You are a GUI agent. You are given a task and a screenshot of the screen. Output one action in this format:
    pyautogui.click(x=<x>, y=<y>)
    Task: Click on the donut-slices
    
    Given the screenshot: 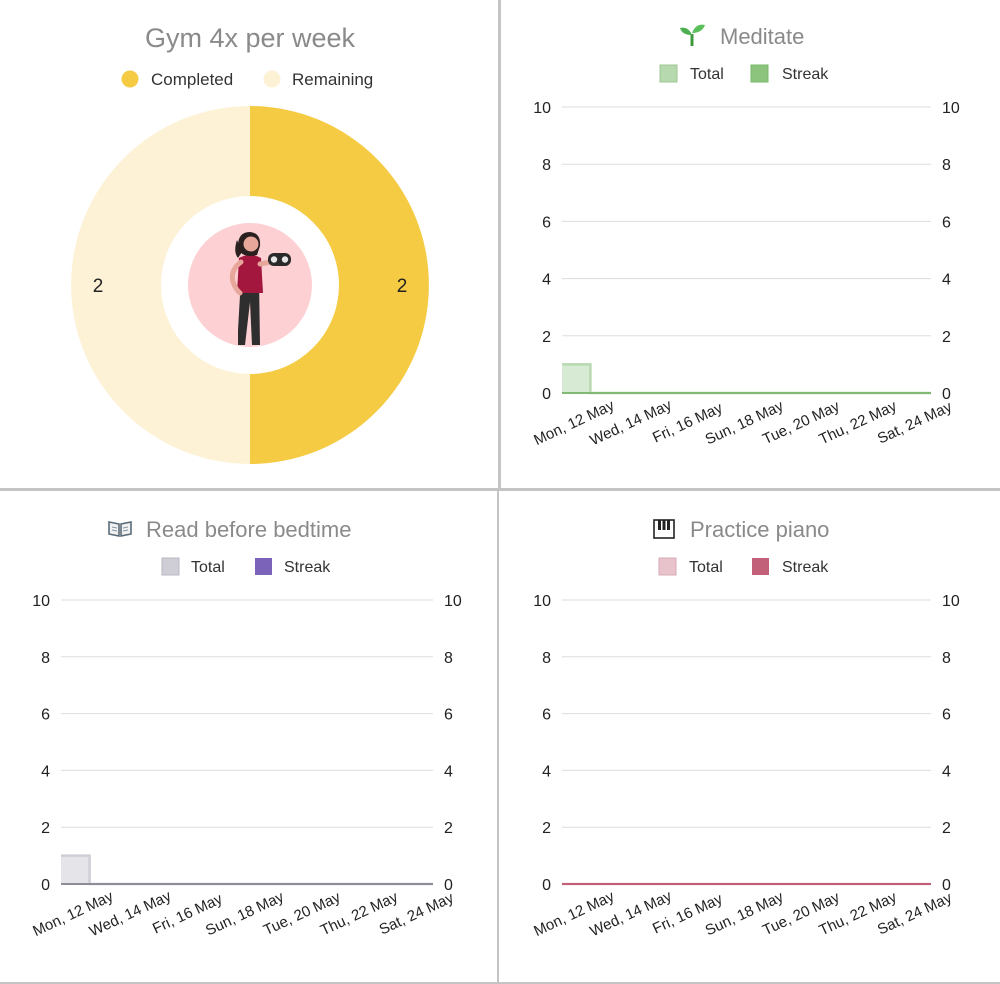 What is the action you would take?
    pyautogui.click(x=250, y=285)
    